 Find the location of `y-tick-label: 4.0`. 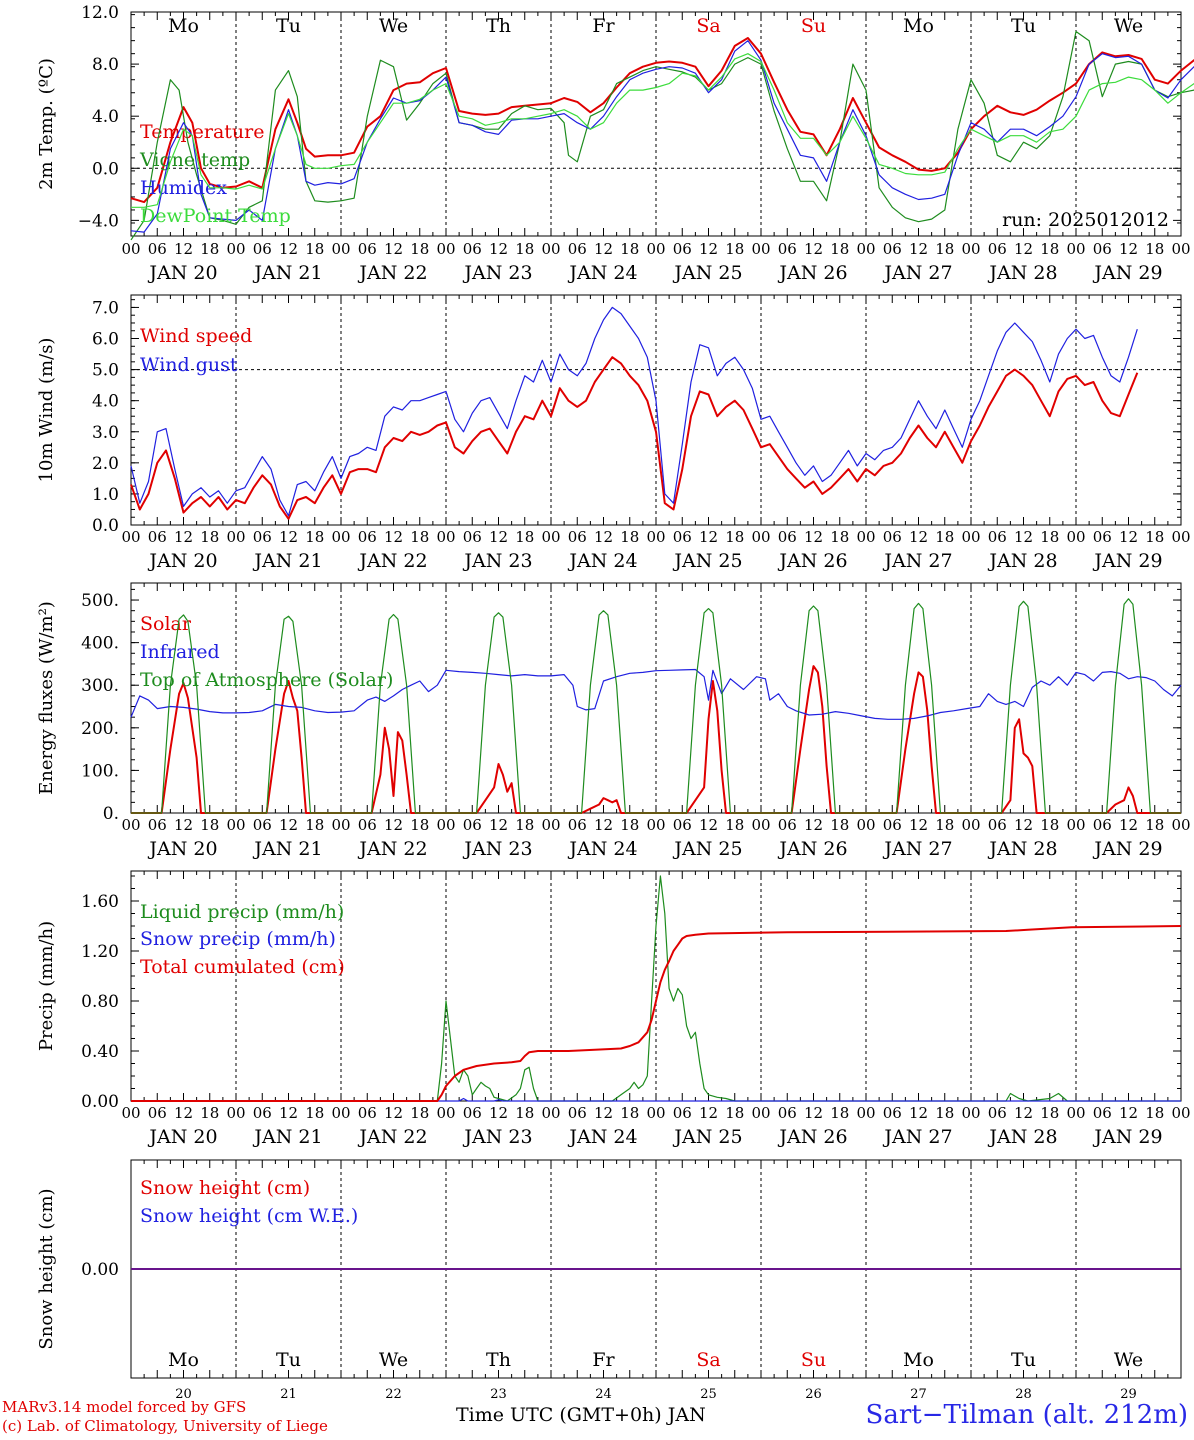

y-tick-label: 4.0 is located at coordinates (105, 117).